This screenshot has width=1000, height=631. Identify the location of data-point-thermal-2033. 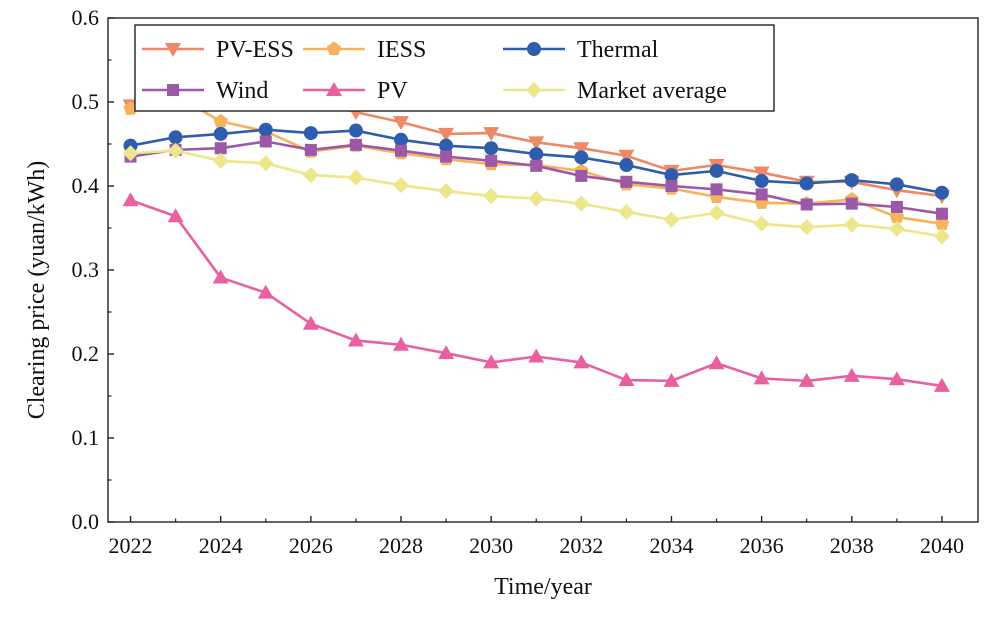
(626, 165).